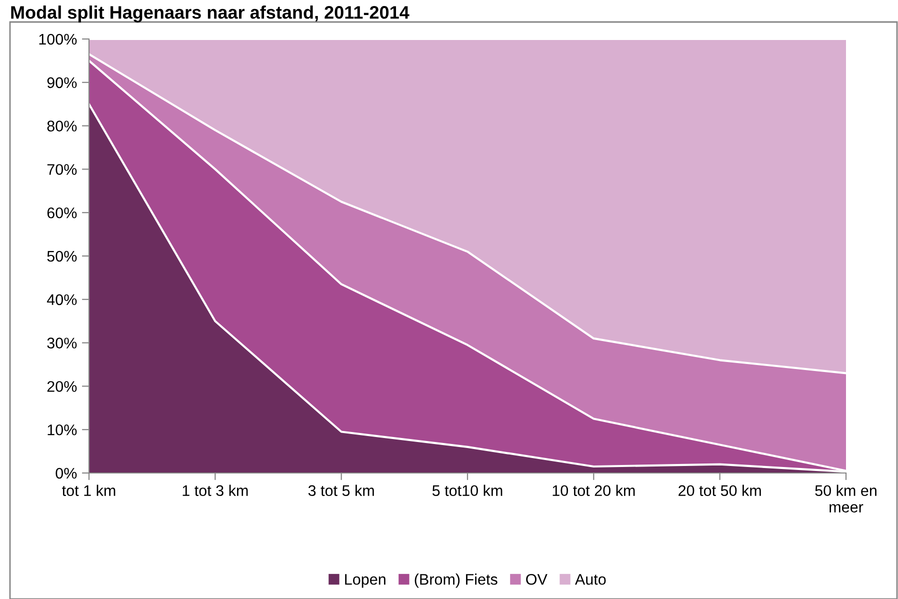 The width and height of the screenshot is (898, 599). What do you see at coordinates (62, 126) in the screenshot?
I see `y-tick-label: 80%` at bounding box center [62, 126].